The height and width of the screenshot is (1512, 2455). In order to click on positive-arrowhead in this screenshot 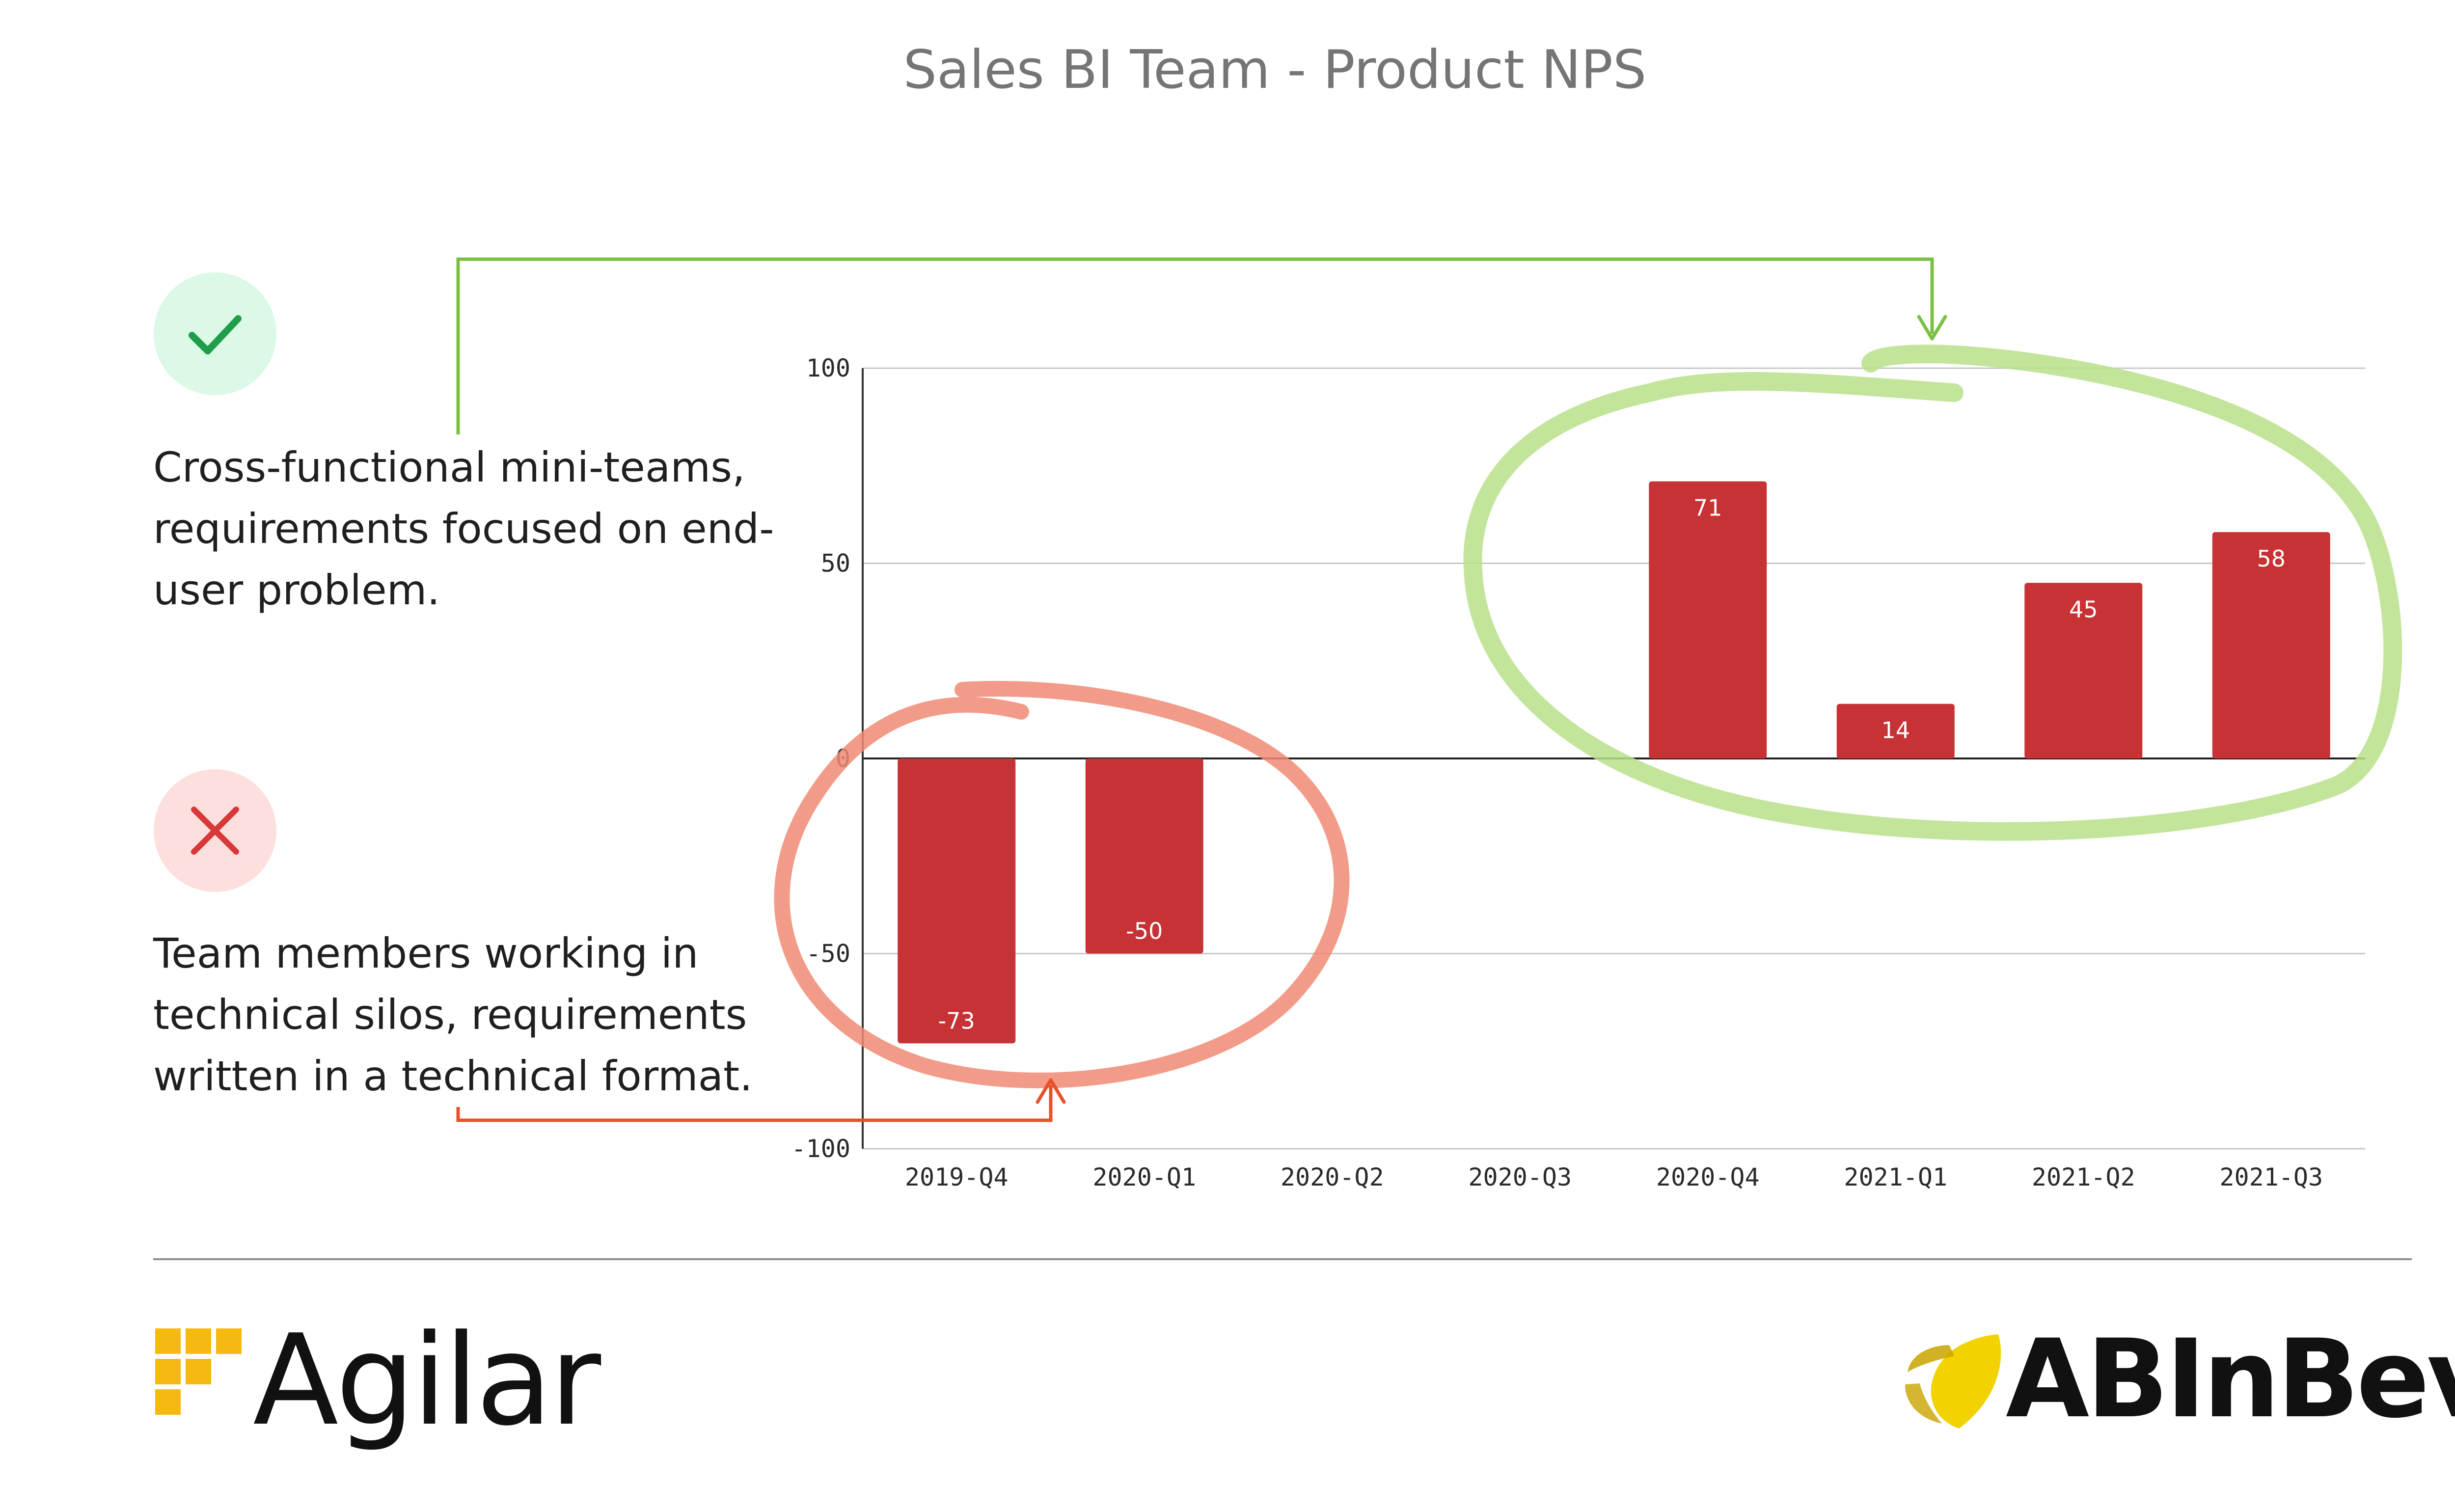, I will do `click(1932, 328)`.